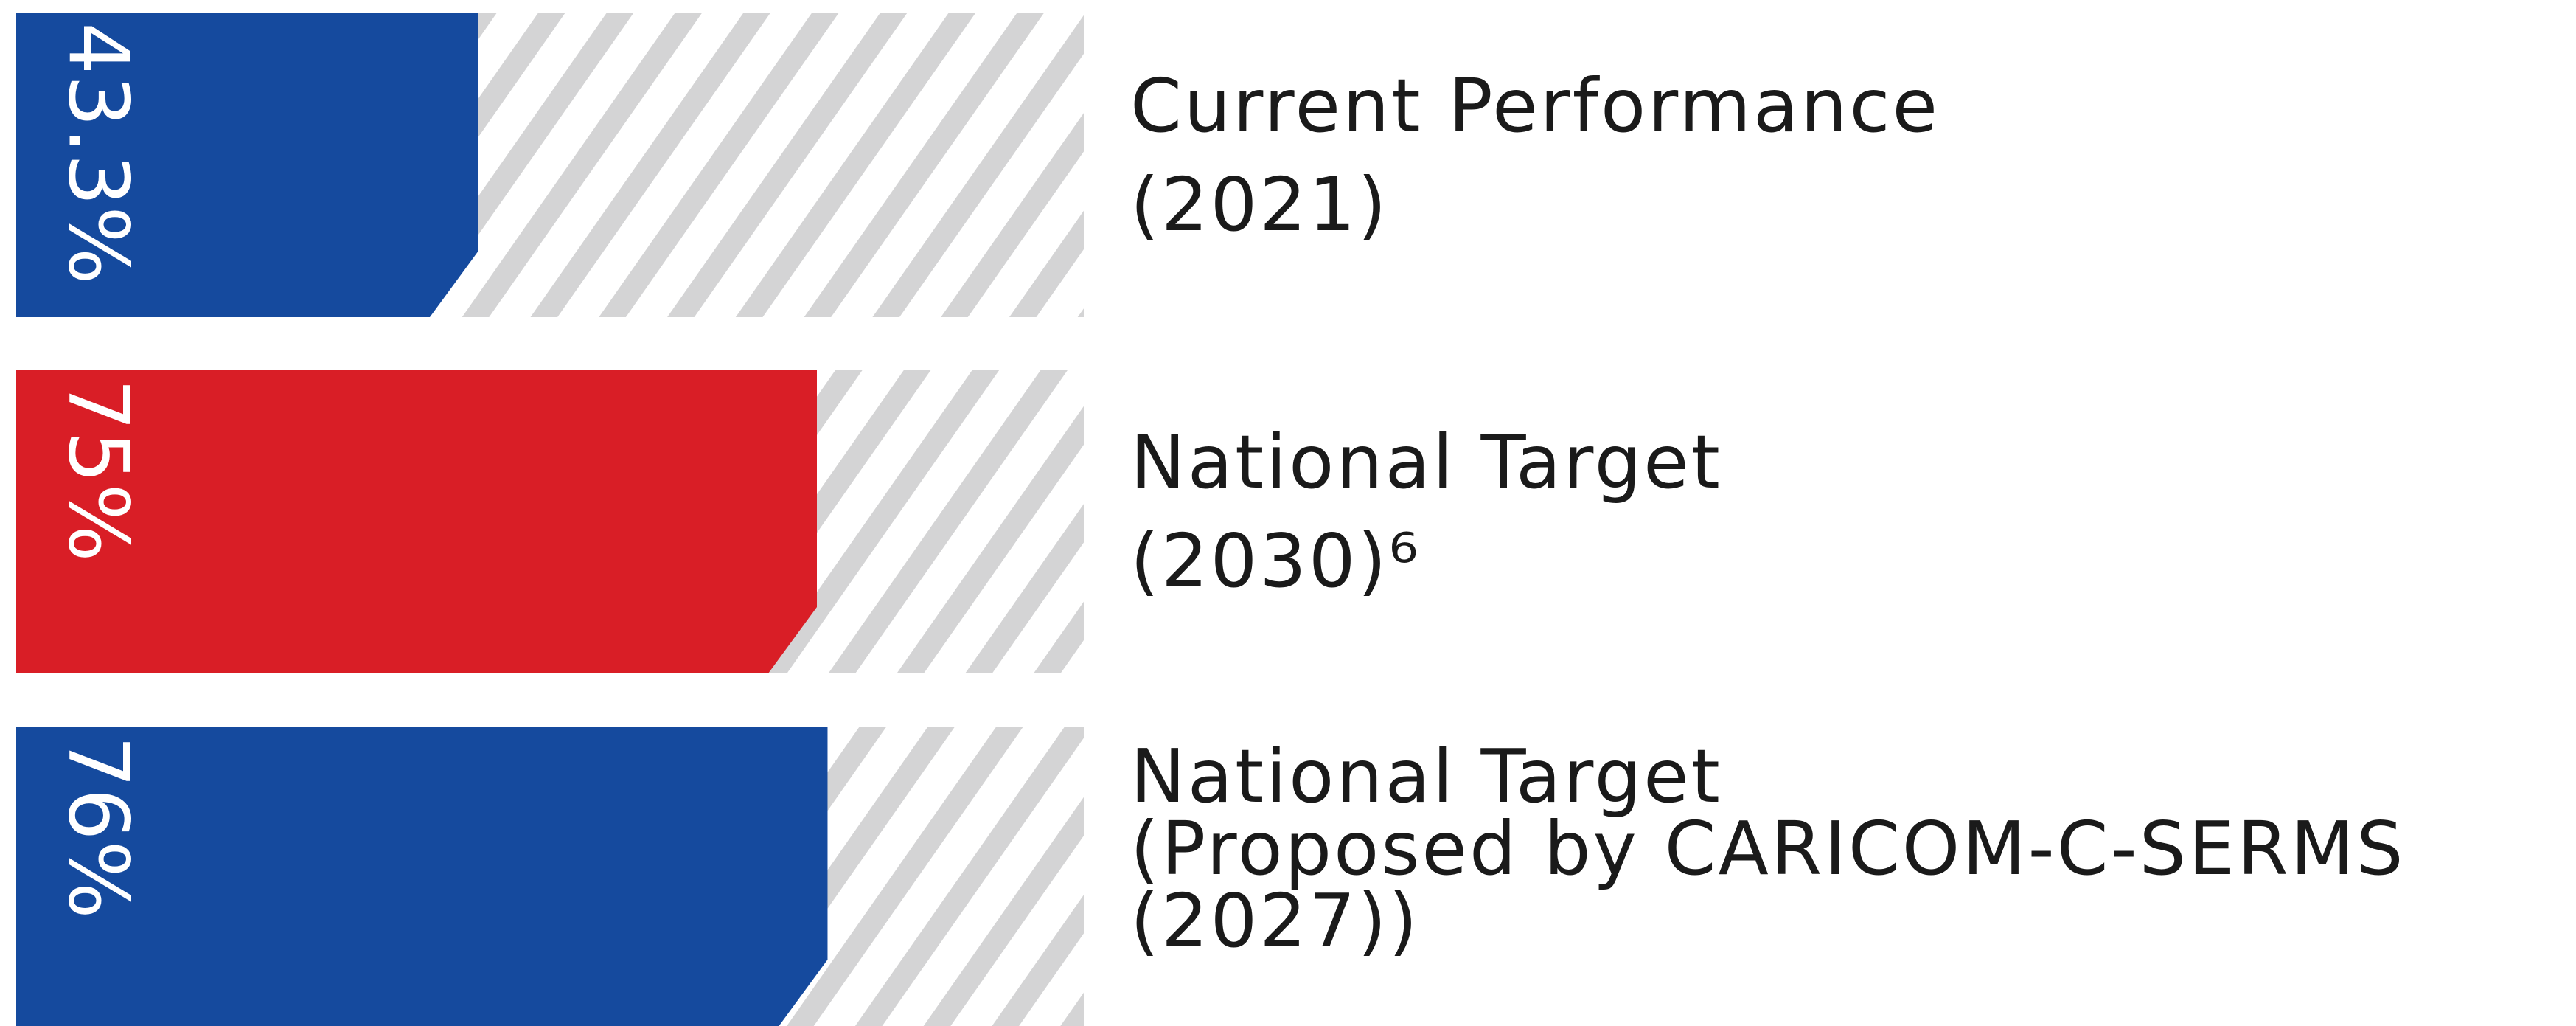  I want to click on category-label: (2030)⁶, so click(1276, 561).